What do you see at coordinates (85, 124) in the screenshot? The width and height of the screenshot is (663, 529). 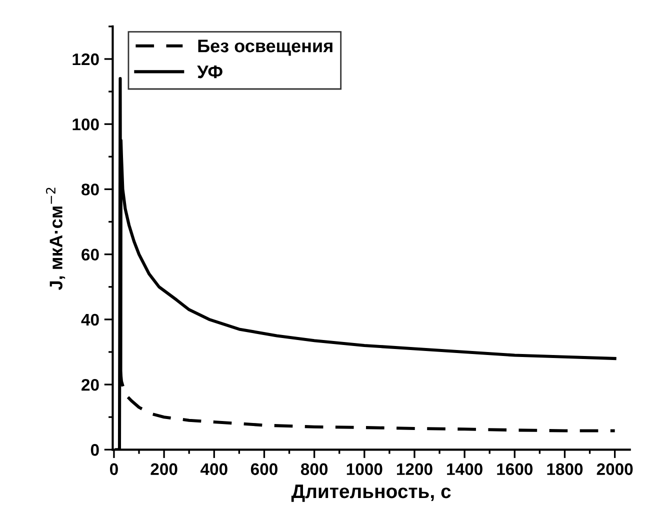 I see `y-tick-label: 100` at bounding box center [85, 124].